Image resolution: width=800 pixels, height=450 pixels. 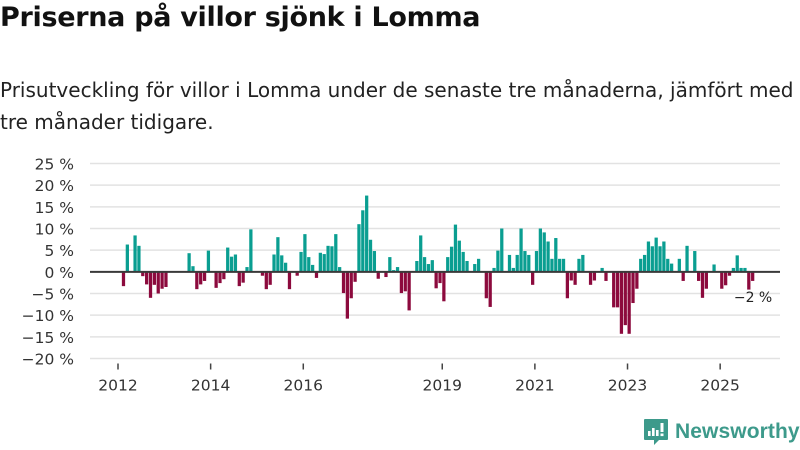 What do you see at coordinates (627, 386) in the screenshot?
I see `x-tick-label: 2023` at bounding box center [627, 386].